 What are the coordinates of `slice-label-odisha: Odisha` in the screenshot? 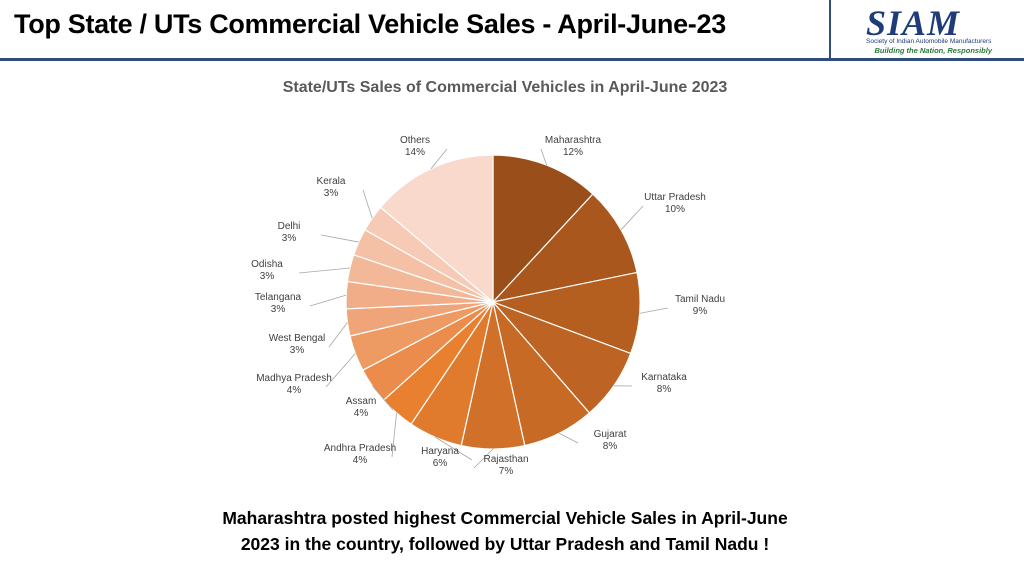 It's located at (267, 264).